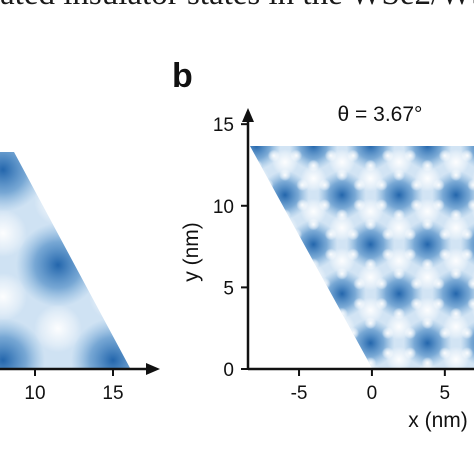 This screenshot has height=474, width=474. Describe the element at coordinates (372, 393) in the screenshot. I see `panel-b-x-tick-label: 0` at that location.